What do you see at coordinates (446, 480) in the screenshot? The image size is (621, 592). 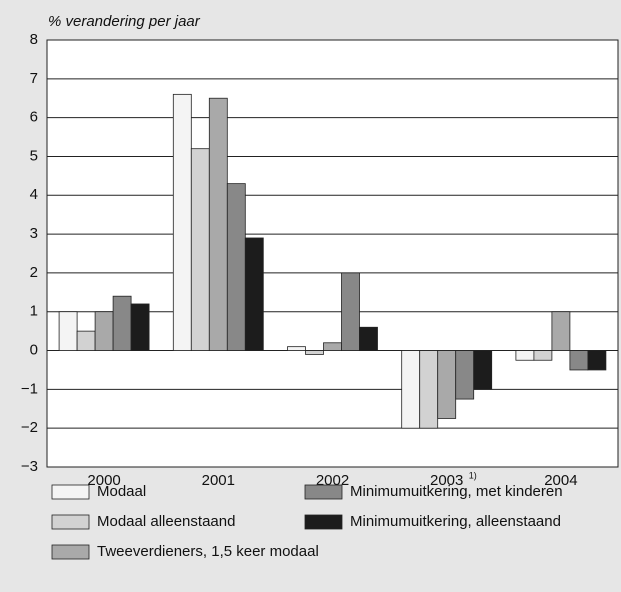 I see `x-tick-label: 2003` at bounding box center [446, 480].